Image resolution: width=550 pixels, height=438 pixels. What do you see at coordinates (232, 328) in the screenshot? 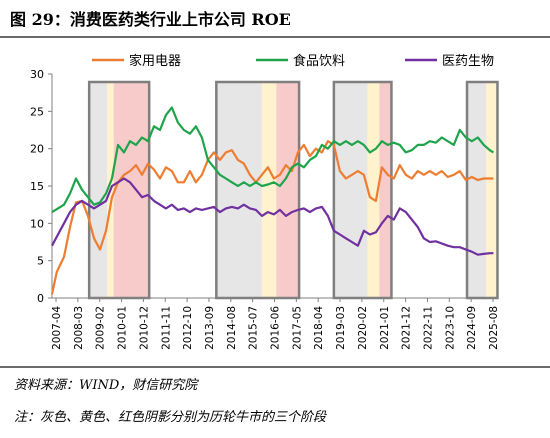
I see `x-tick-label: 2014-08` at bounding box center [232, 328].